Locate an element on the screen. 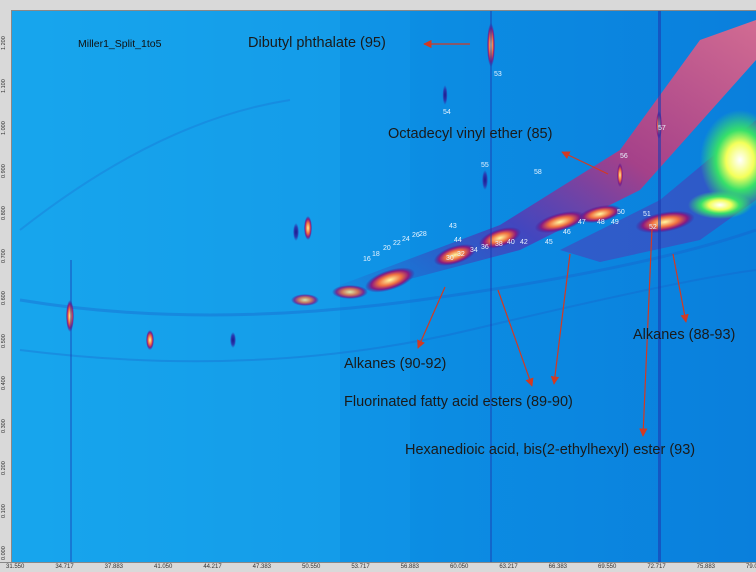 Image resolution: width=756 pixels, height=572 pixels. peak-number-label: 28 is located at coordinates (423, 234).